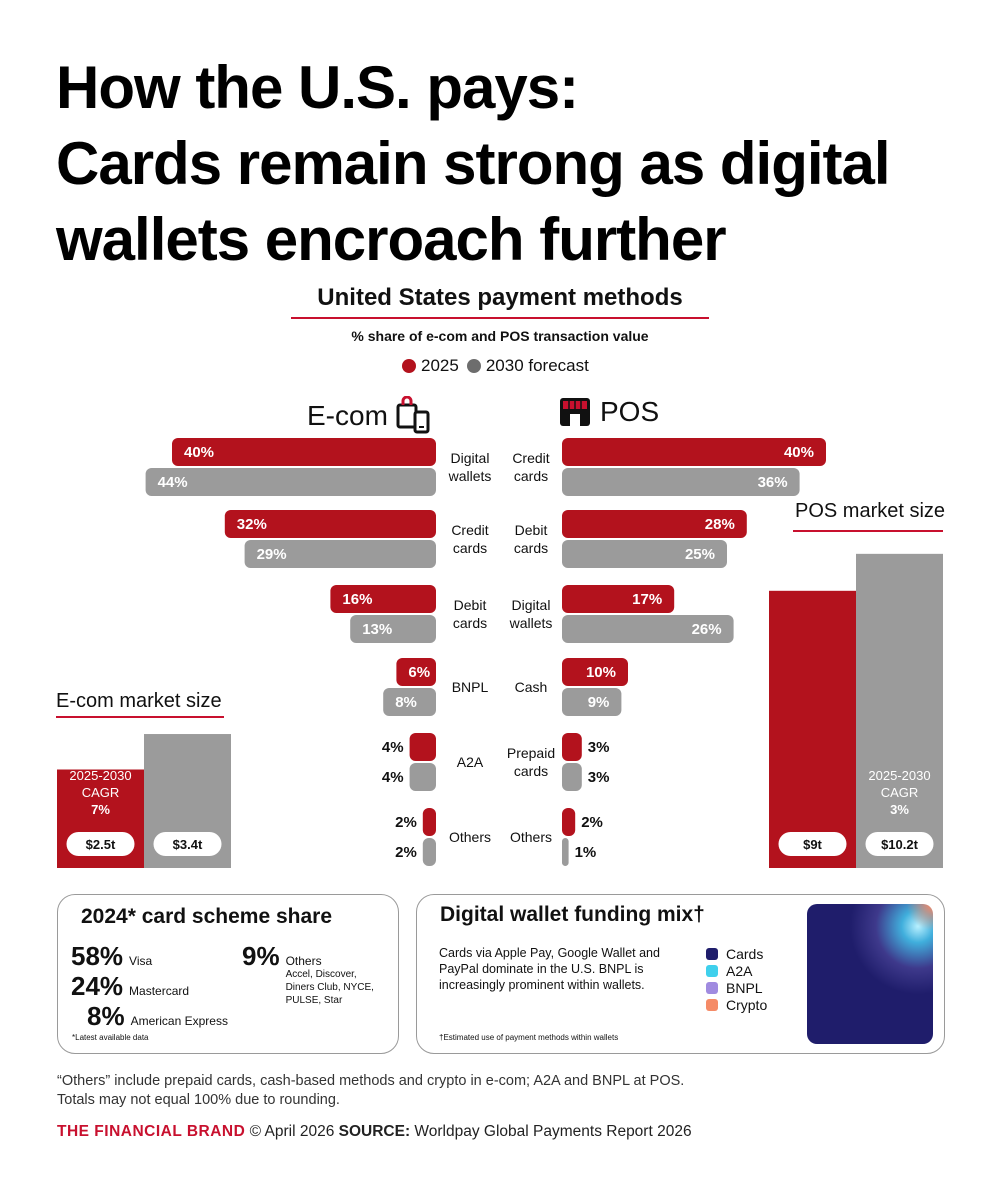 This screenshot has height=1177, width=1000. Describe the element at coordinates (527, 366) in the screenshot. I see `legend-item-2030: 2030 forecast` at that location.